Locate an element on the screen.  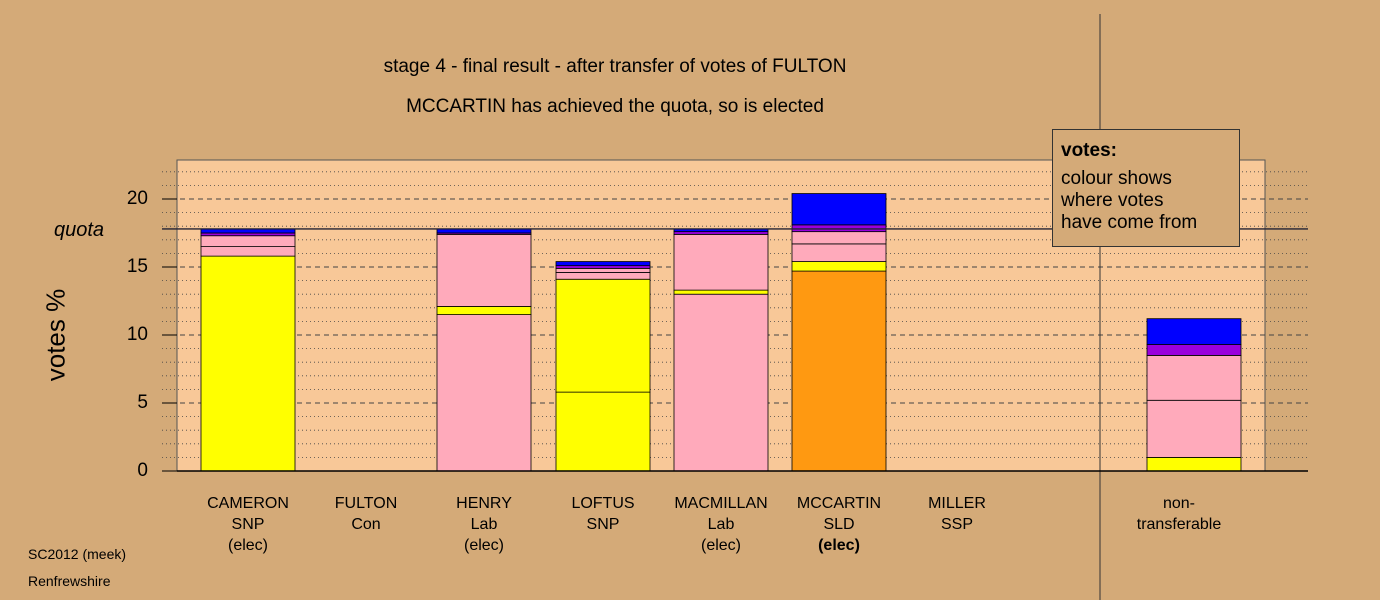
y-tick-label: 5 is located at coordinates (142, 402).